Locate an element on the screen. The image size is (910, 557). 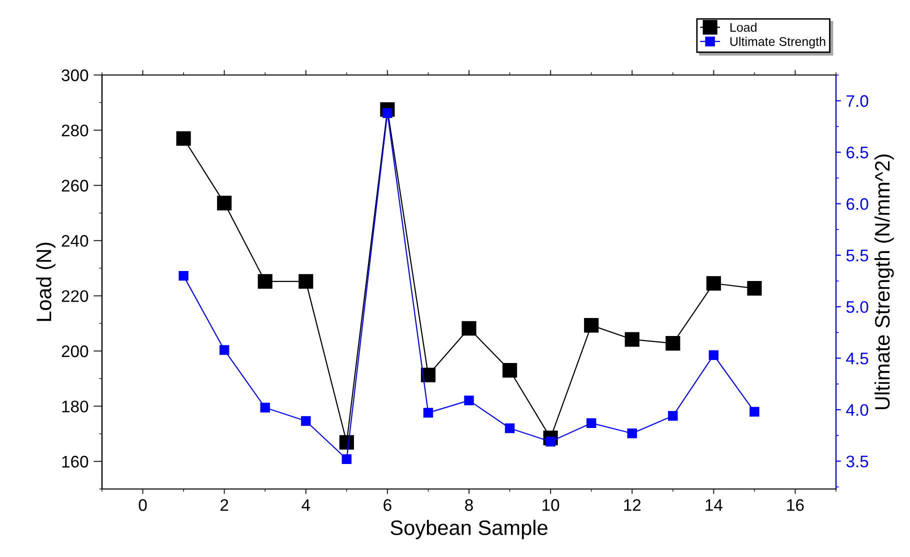
x-tick-label: 16 is located at coordinates (795, 505).